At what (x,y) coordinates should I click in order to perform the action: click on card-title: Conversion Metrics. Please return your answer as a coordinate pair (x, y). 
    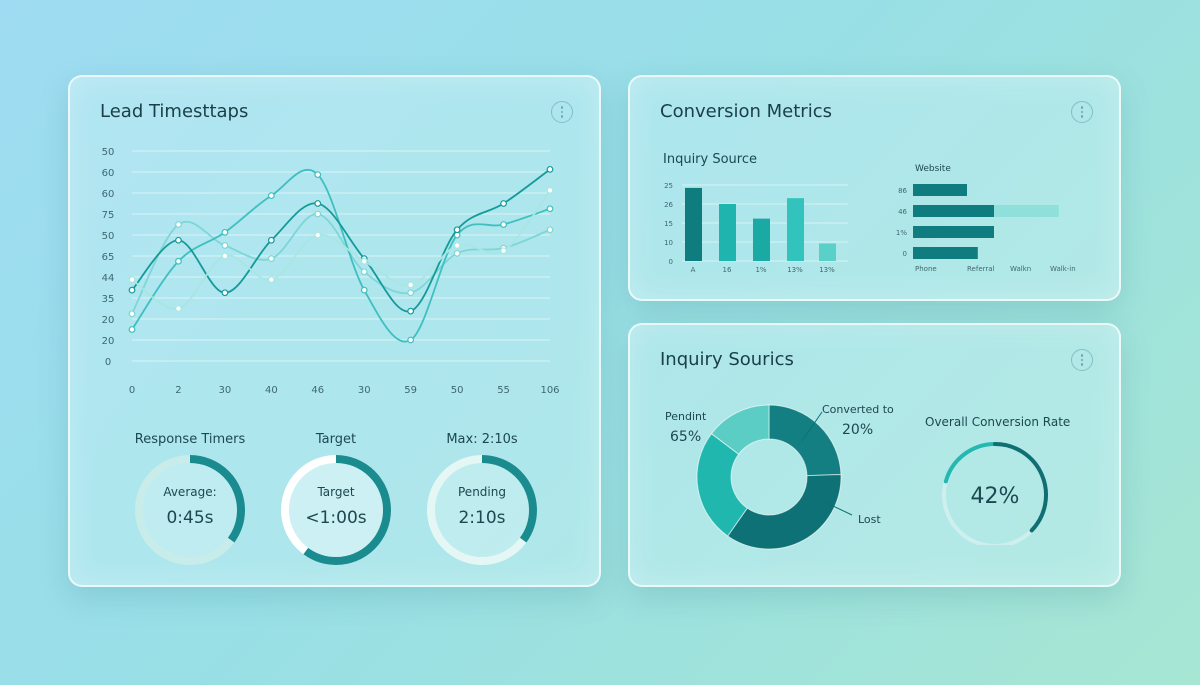
    Looking at the image, I should click on (746, 111).